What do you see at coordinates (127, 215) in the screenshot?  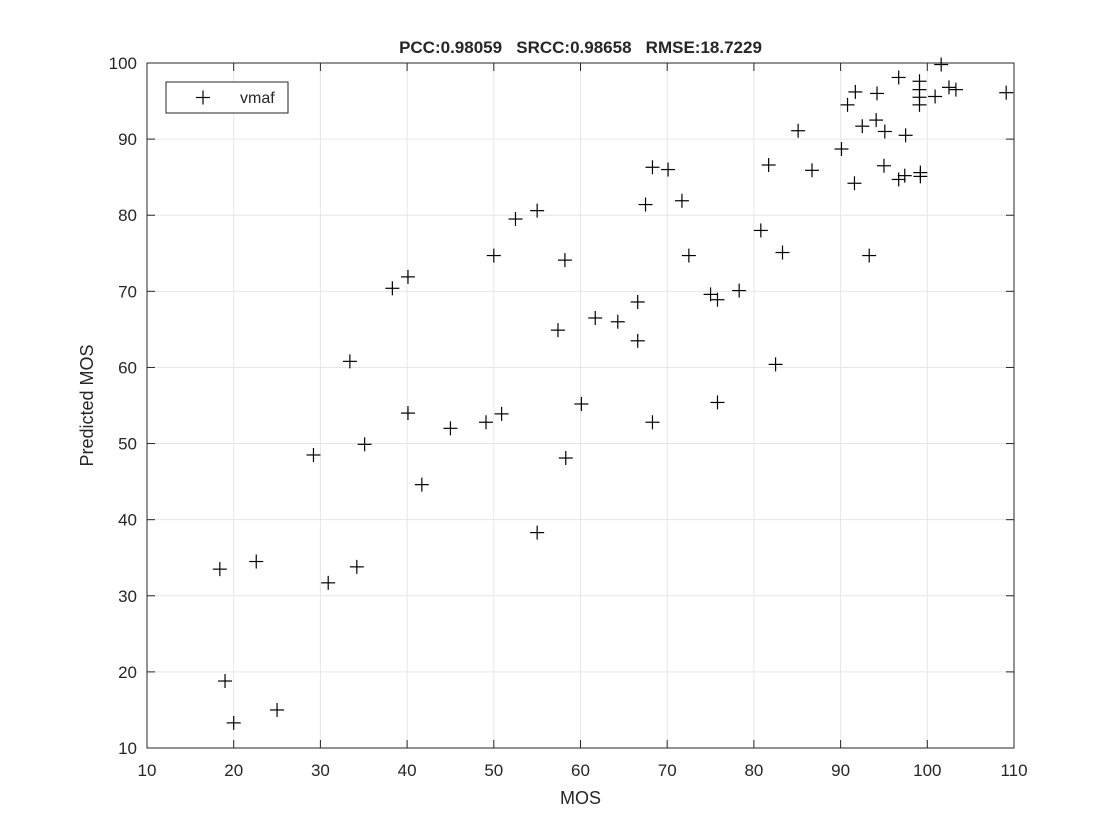 I see `y-tick-label: 80` at bounding box center [127, 215].